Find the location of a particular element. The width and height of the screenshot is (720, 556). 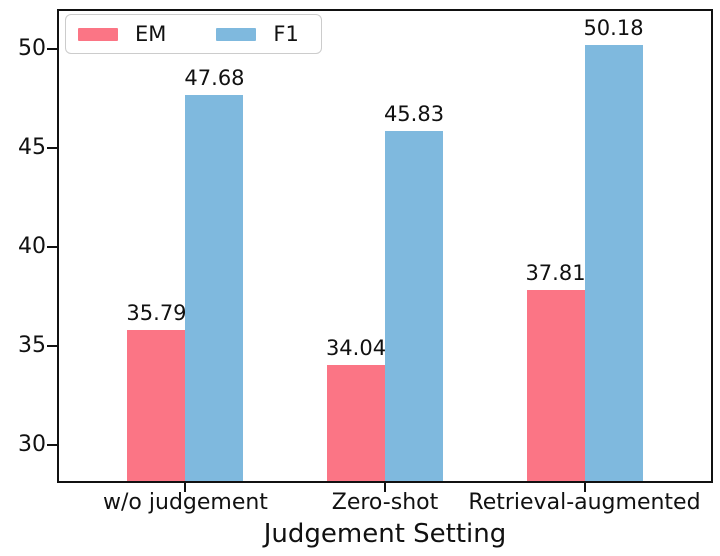

bar-value-label-em-3: 37.81 is located at coordinates (555, 273).